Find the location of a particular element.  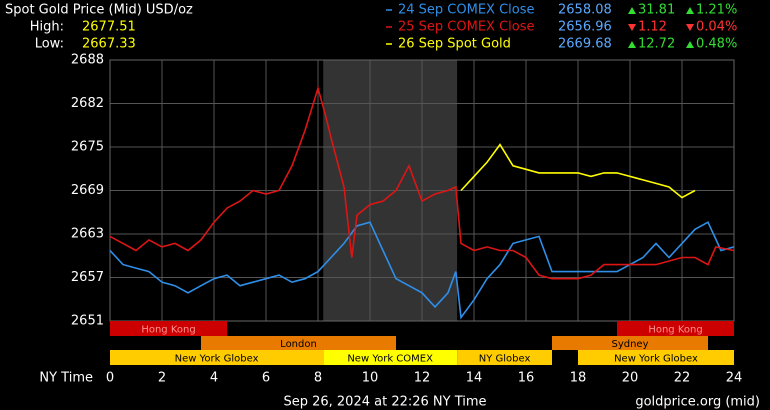

y-tick-label: 2688 is located at coordinates (87, 60).